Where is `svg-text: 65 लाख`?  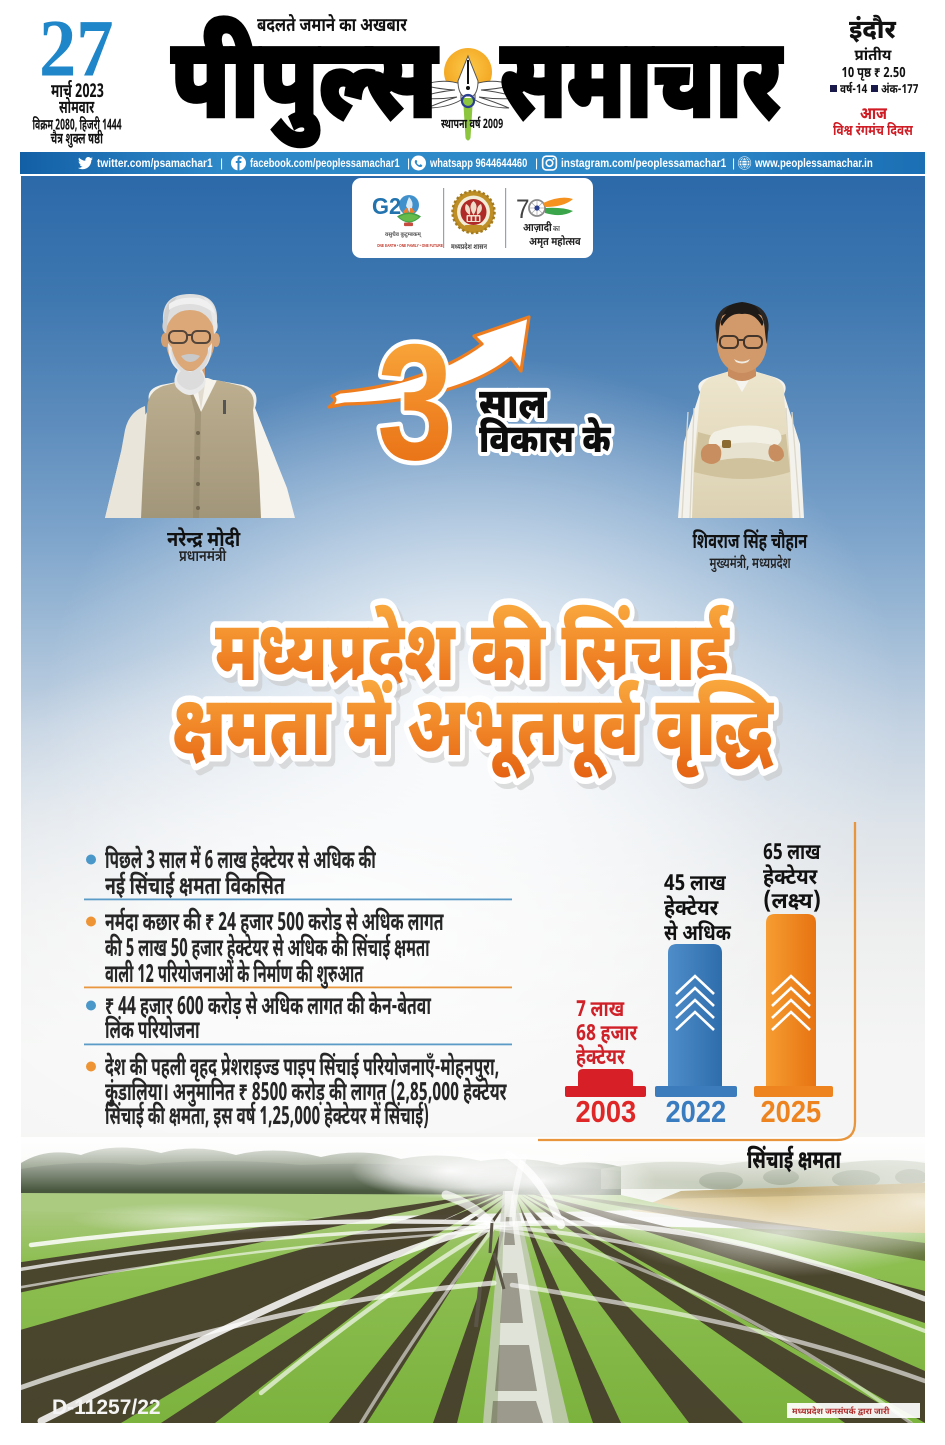 svg-text: 65 लाख is located at coordinates (792, 854).